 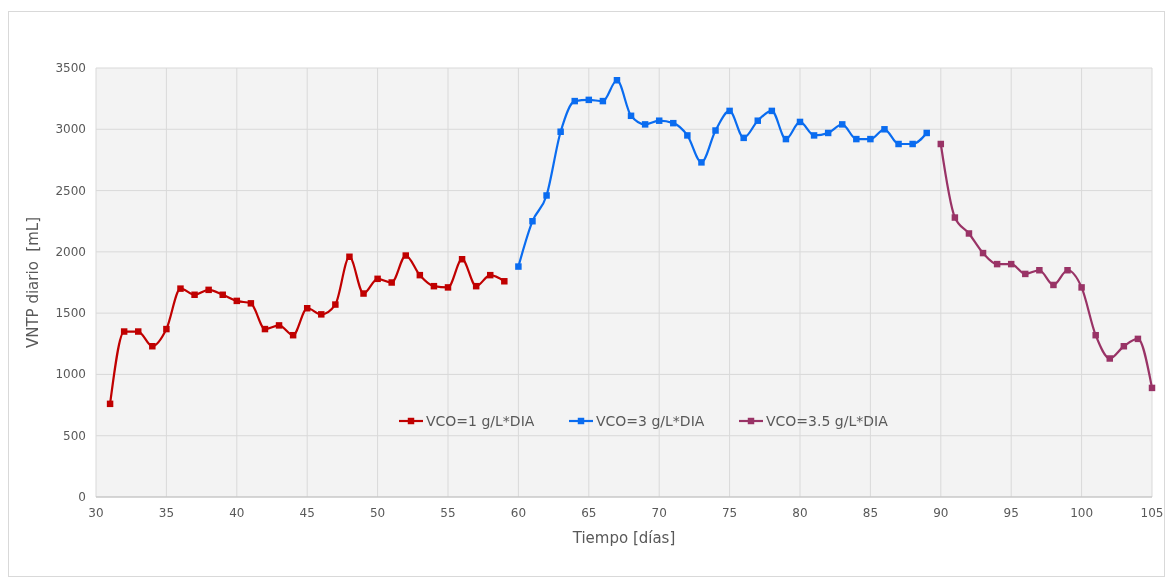 I want to click on x-tick-label: 35, so click(x=166, y=513).